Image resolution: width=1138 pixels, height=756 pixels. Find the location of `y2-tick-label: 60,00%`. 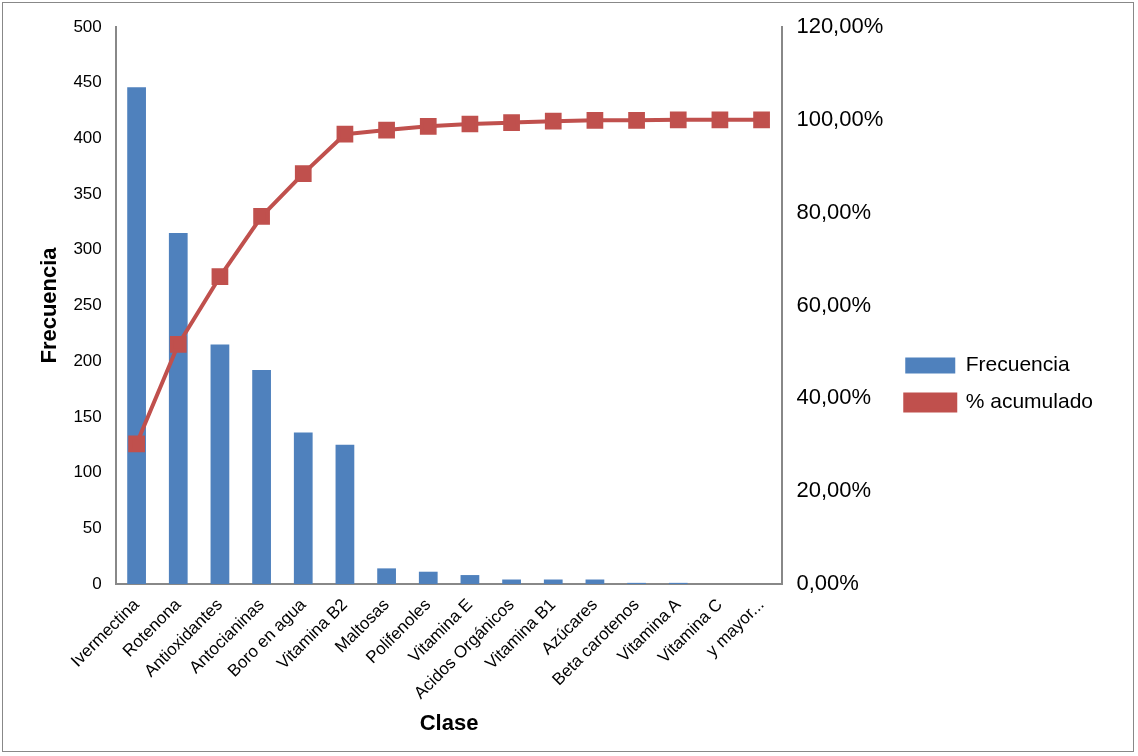

y2-tick-label: 60,00% is located at coordinates (834, 304).